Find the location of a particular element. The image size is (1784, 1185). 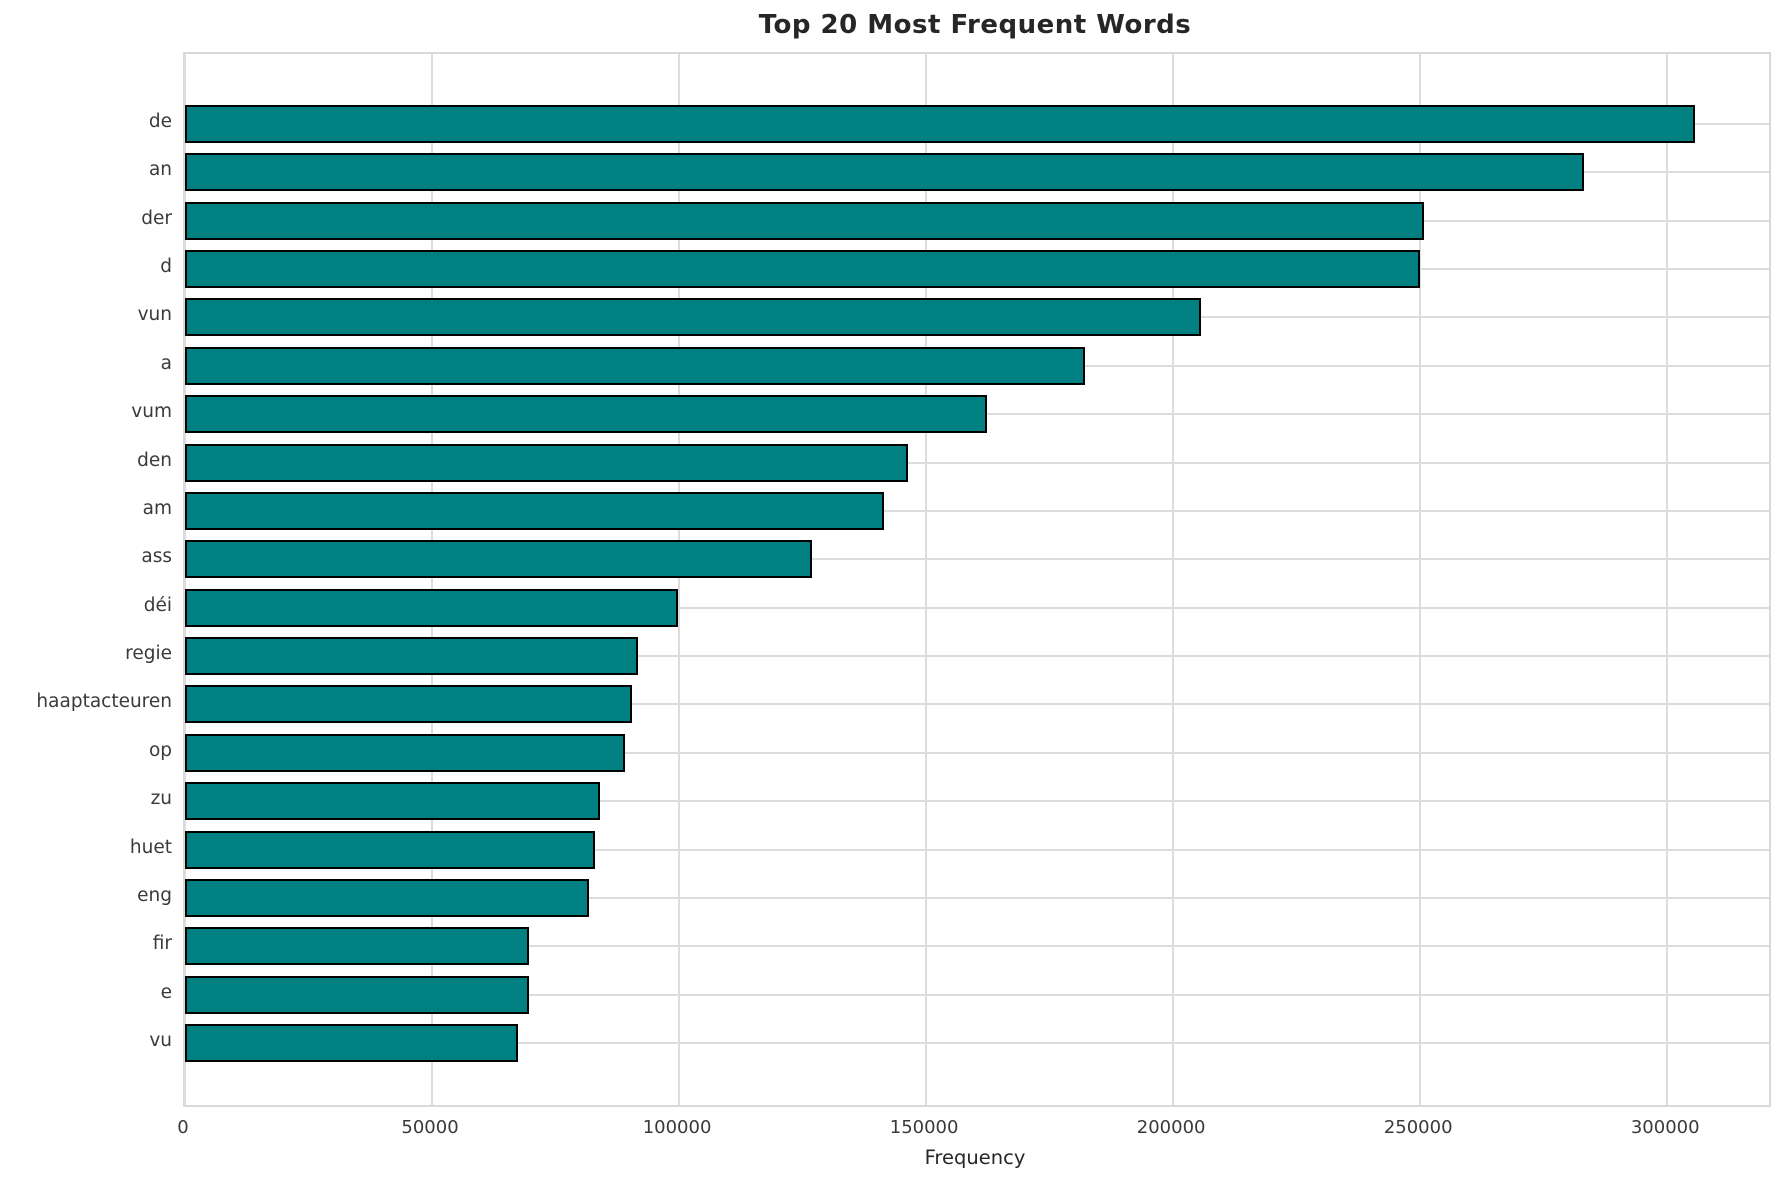

bar-vun is located at coordinates (693, 317).